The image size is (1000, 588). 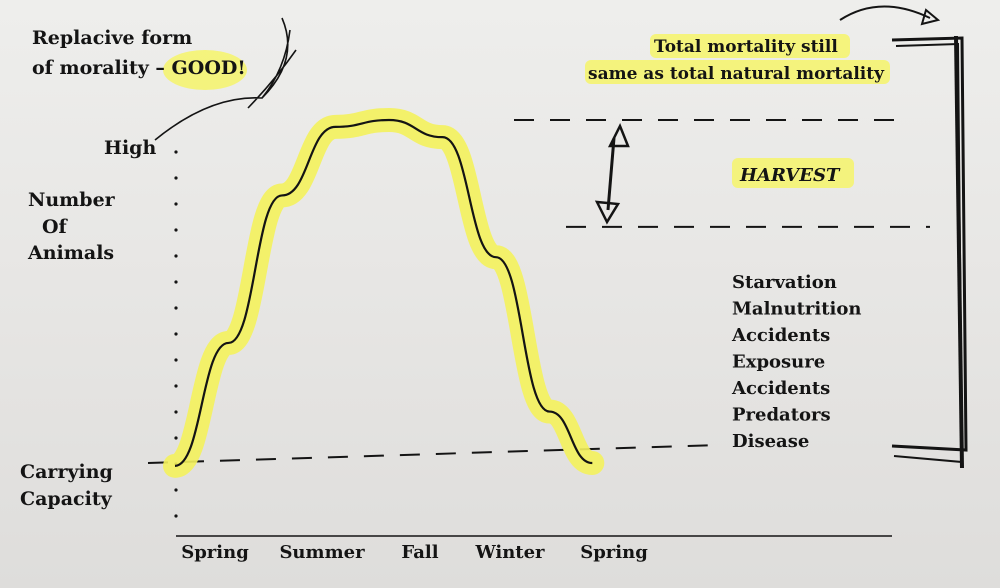 I want to click on harvest-highlight, so click(x=793, y=173).